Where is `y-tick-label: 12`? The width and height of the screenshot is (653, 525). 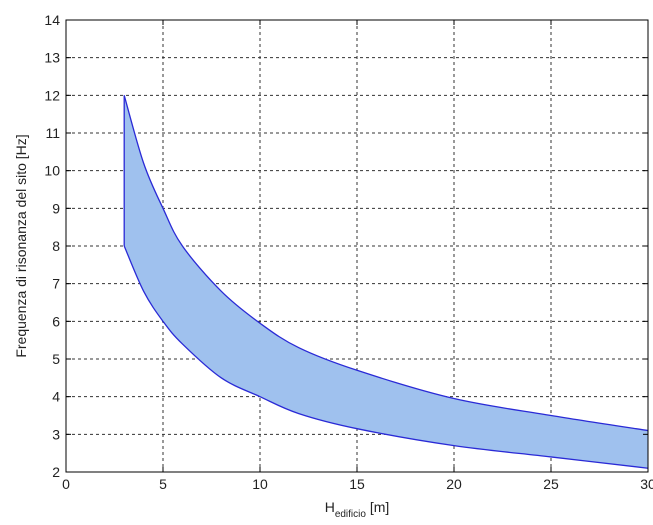
y-tick-label: 12 is located at coordinates (52, 95).